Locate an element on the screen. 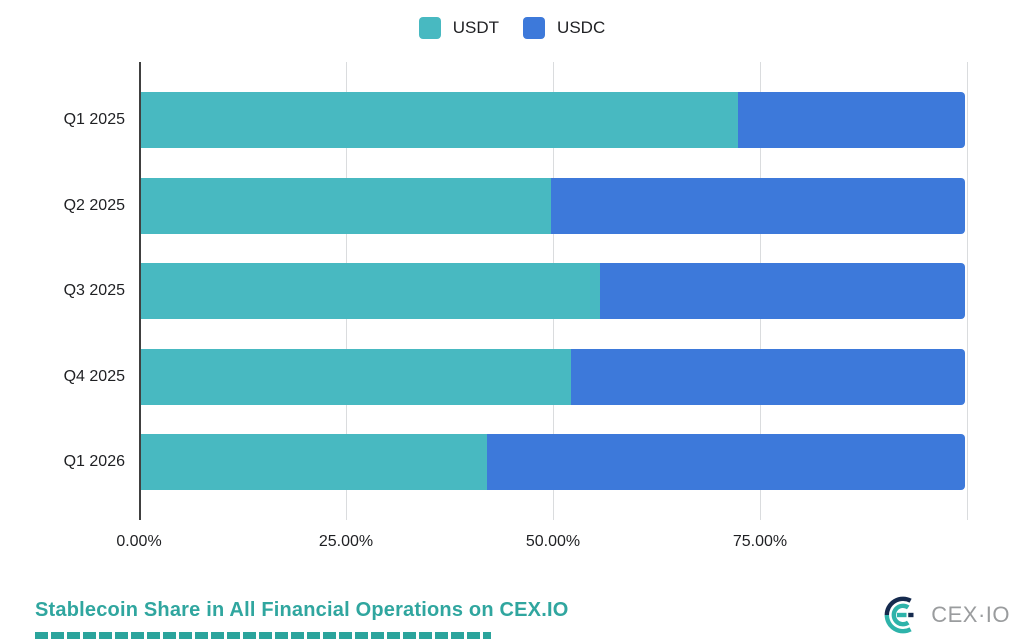  y-axis-label-q4-2025: Q4 2025 is located at coordinates (94, 376).